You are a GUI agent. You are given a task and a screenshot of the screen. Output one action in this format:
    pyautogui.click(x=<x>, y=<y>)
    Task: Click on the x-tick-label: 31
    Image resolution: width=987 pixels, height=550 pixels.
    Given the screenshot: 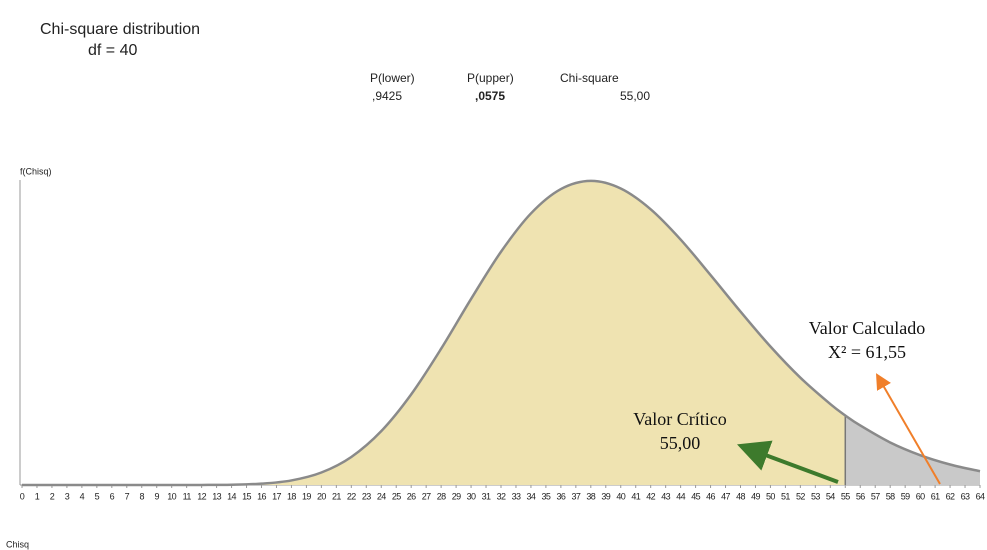 What is the action you would take?
    pyautogui.click(x=486, y=496)
    